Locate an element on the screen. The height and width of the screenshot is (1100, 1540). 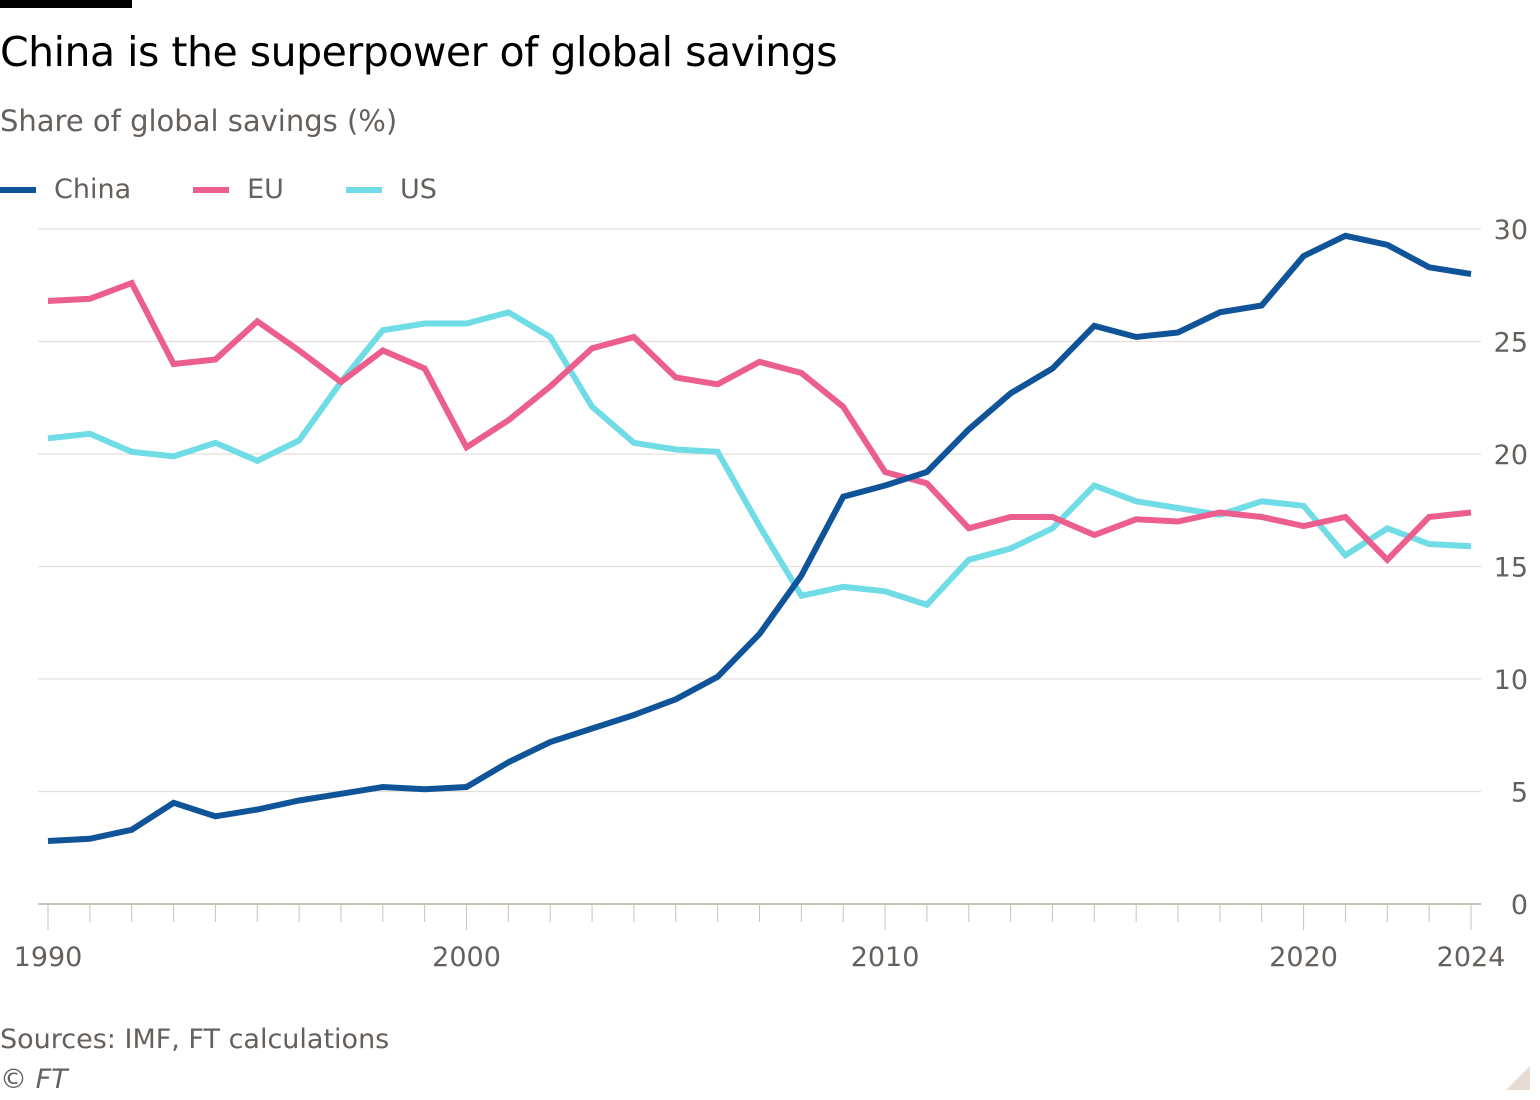
resize-corner-icon is located at coordinates (1518, 1078).